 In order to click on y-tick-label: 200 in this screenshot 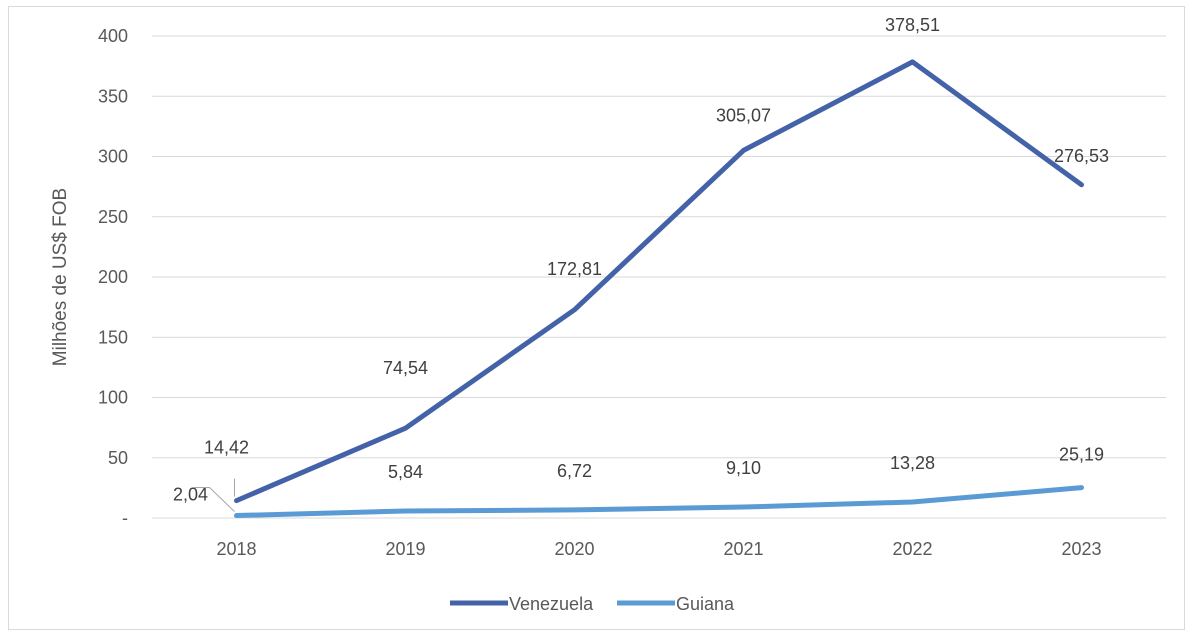, I will do `click(113, 277)`.